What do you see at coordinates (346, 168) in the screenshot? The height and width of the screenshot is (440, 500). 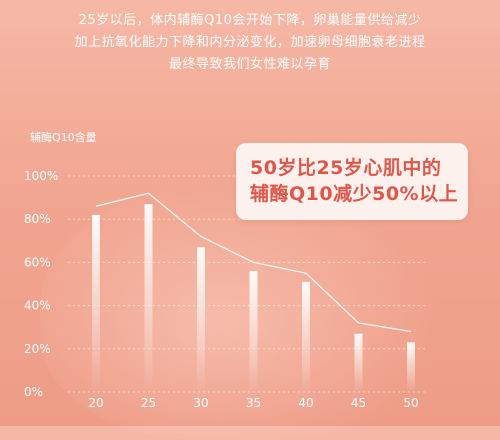 I see `callout-line-1: 50岁比25岁心肌中的` at bounding box center [346, 168].